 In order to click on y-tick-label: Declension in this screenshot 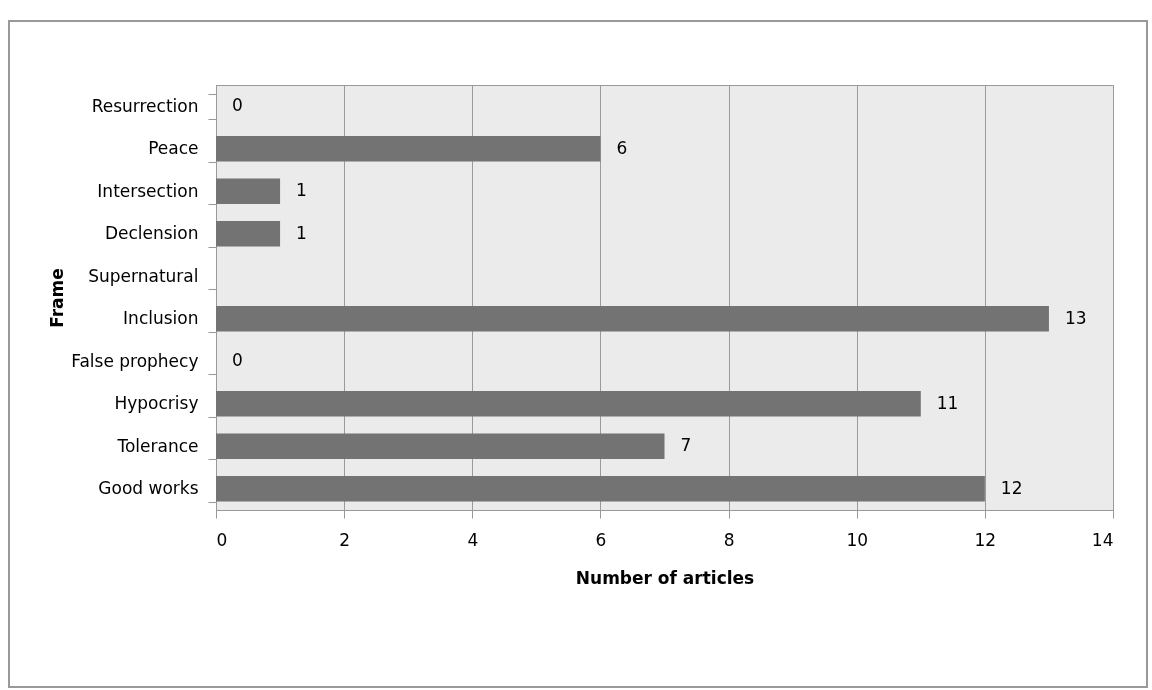, I will do `click(151, 233)`.